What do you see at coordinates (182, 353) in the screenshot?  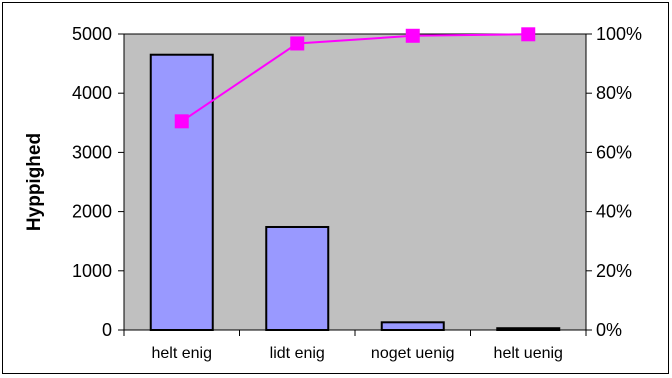 I see `x-tick-label: helt enig` at bounding box center [182, 353].